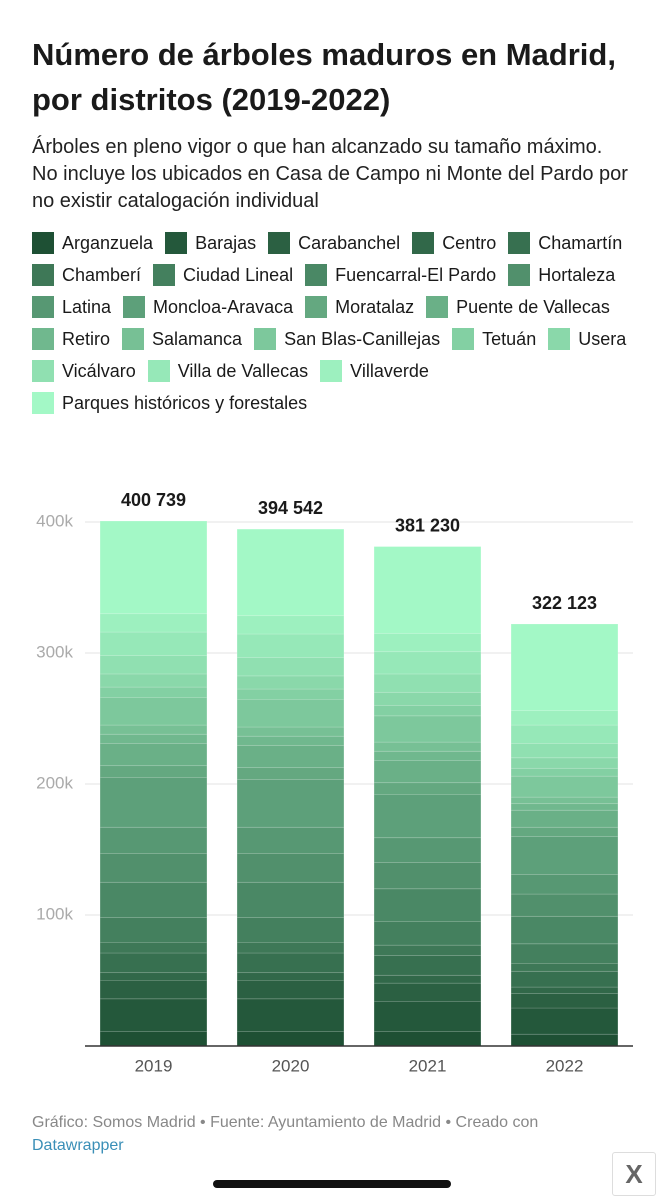  Describe the element at coordinates (494, 339) in the screenshot. I see `legend-item: Tetuán` at that location.